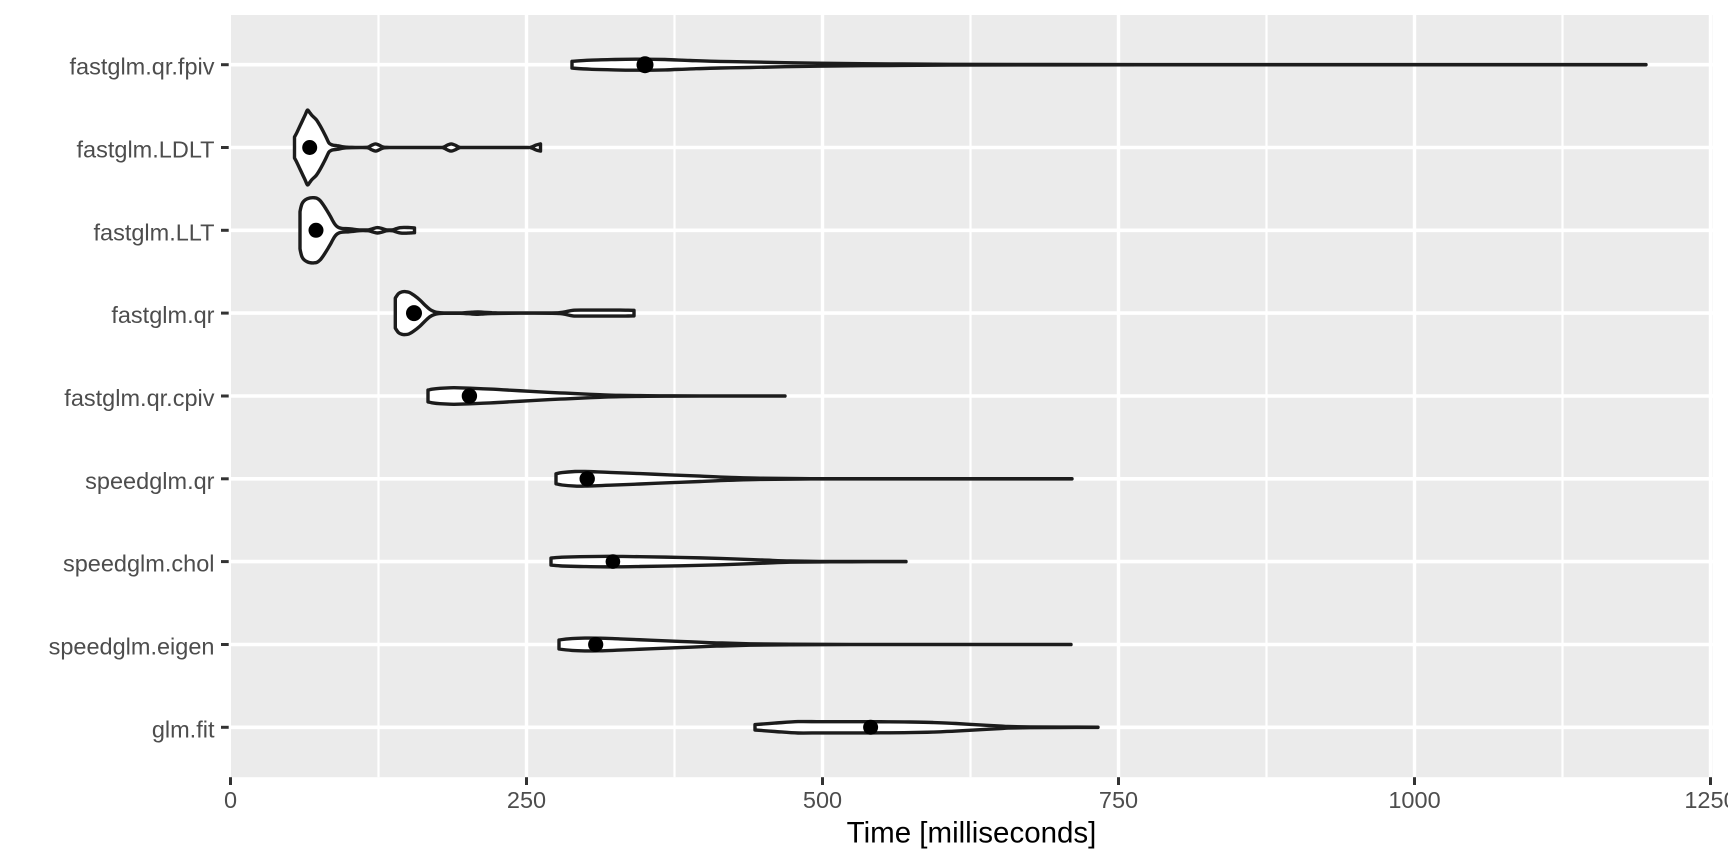 This screenshot has width=1728, height=864. I want to click on svg-text: fastglm.qr, so click(162, 315).